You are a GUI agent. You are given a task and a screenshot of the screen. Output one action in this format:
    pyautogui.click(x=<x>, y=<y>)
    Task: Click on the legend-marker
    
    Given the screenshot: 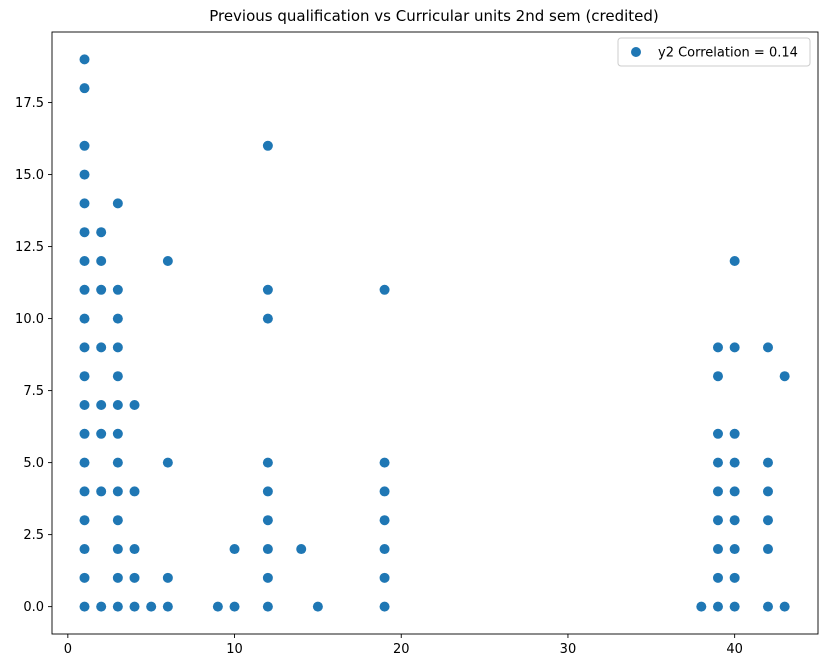 What is the action you would take?
    pyautogui.click(x=636, y=52)
    